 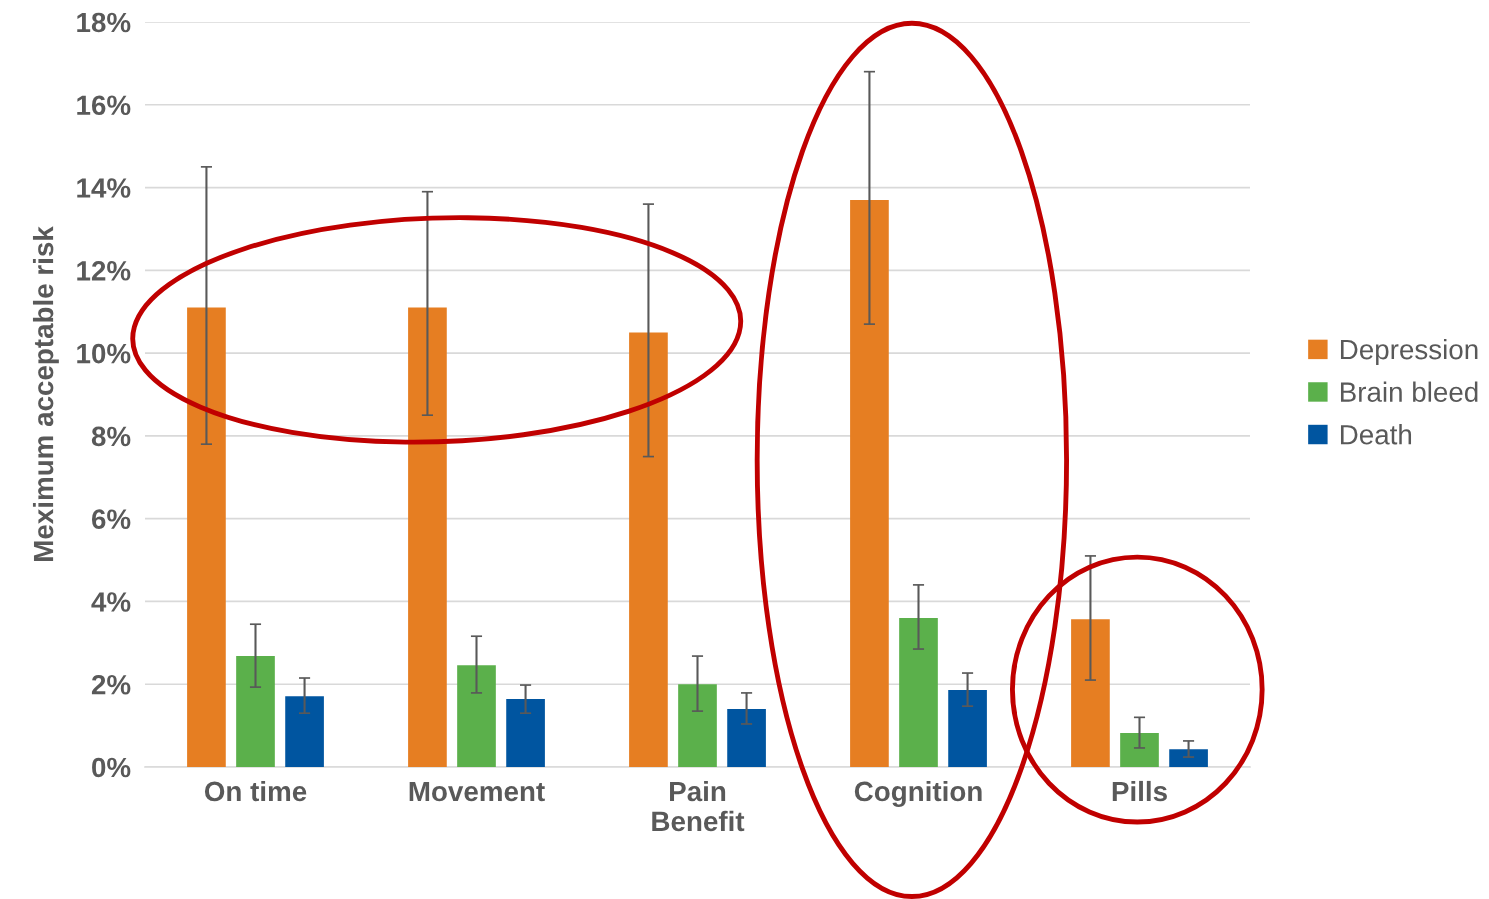 I want to click on y-tick-label: 12%, so click(x=104, y=271).